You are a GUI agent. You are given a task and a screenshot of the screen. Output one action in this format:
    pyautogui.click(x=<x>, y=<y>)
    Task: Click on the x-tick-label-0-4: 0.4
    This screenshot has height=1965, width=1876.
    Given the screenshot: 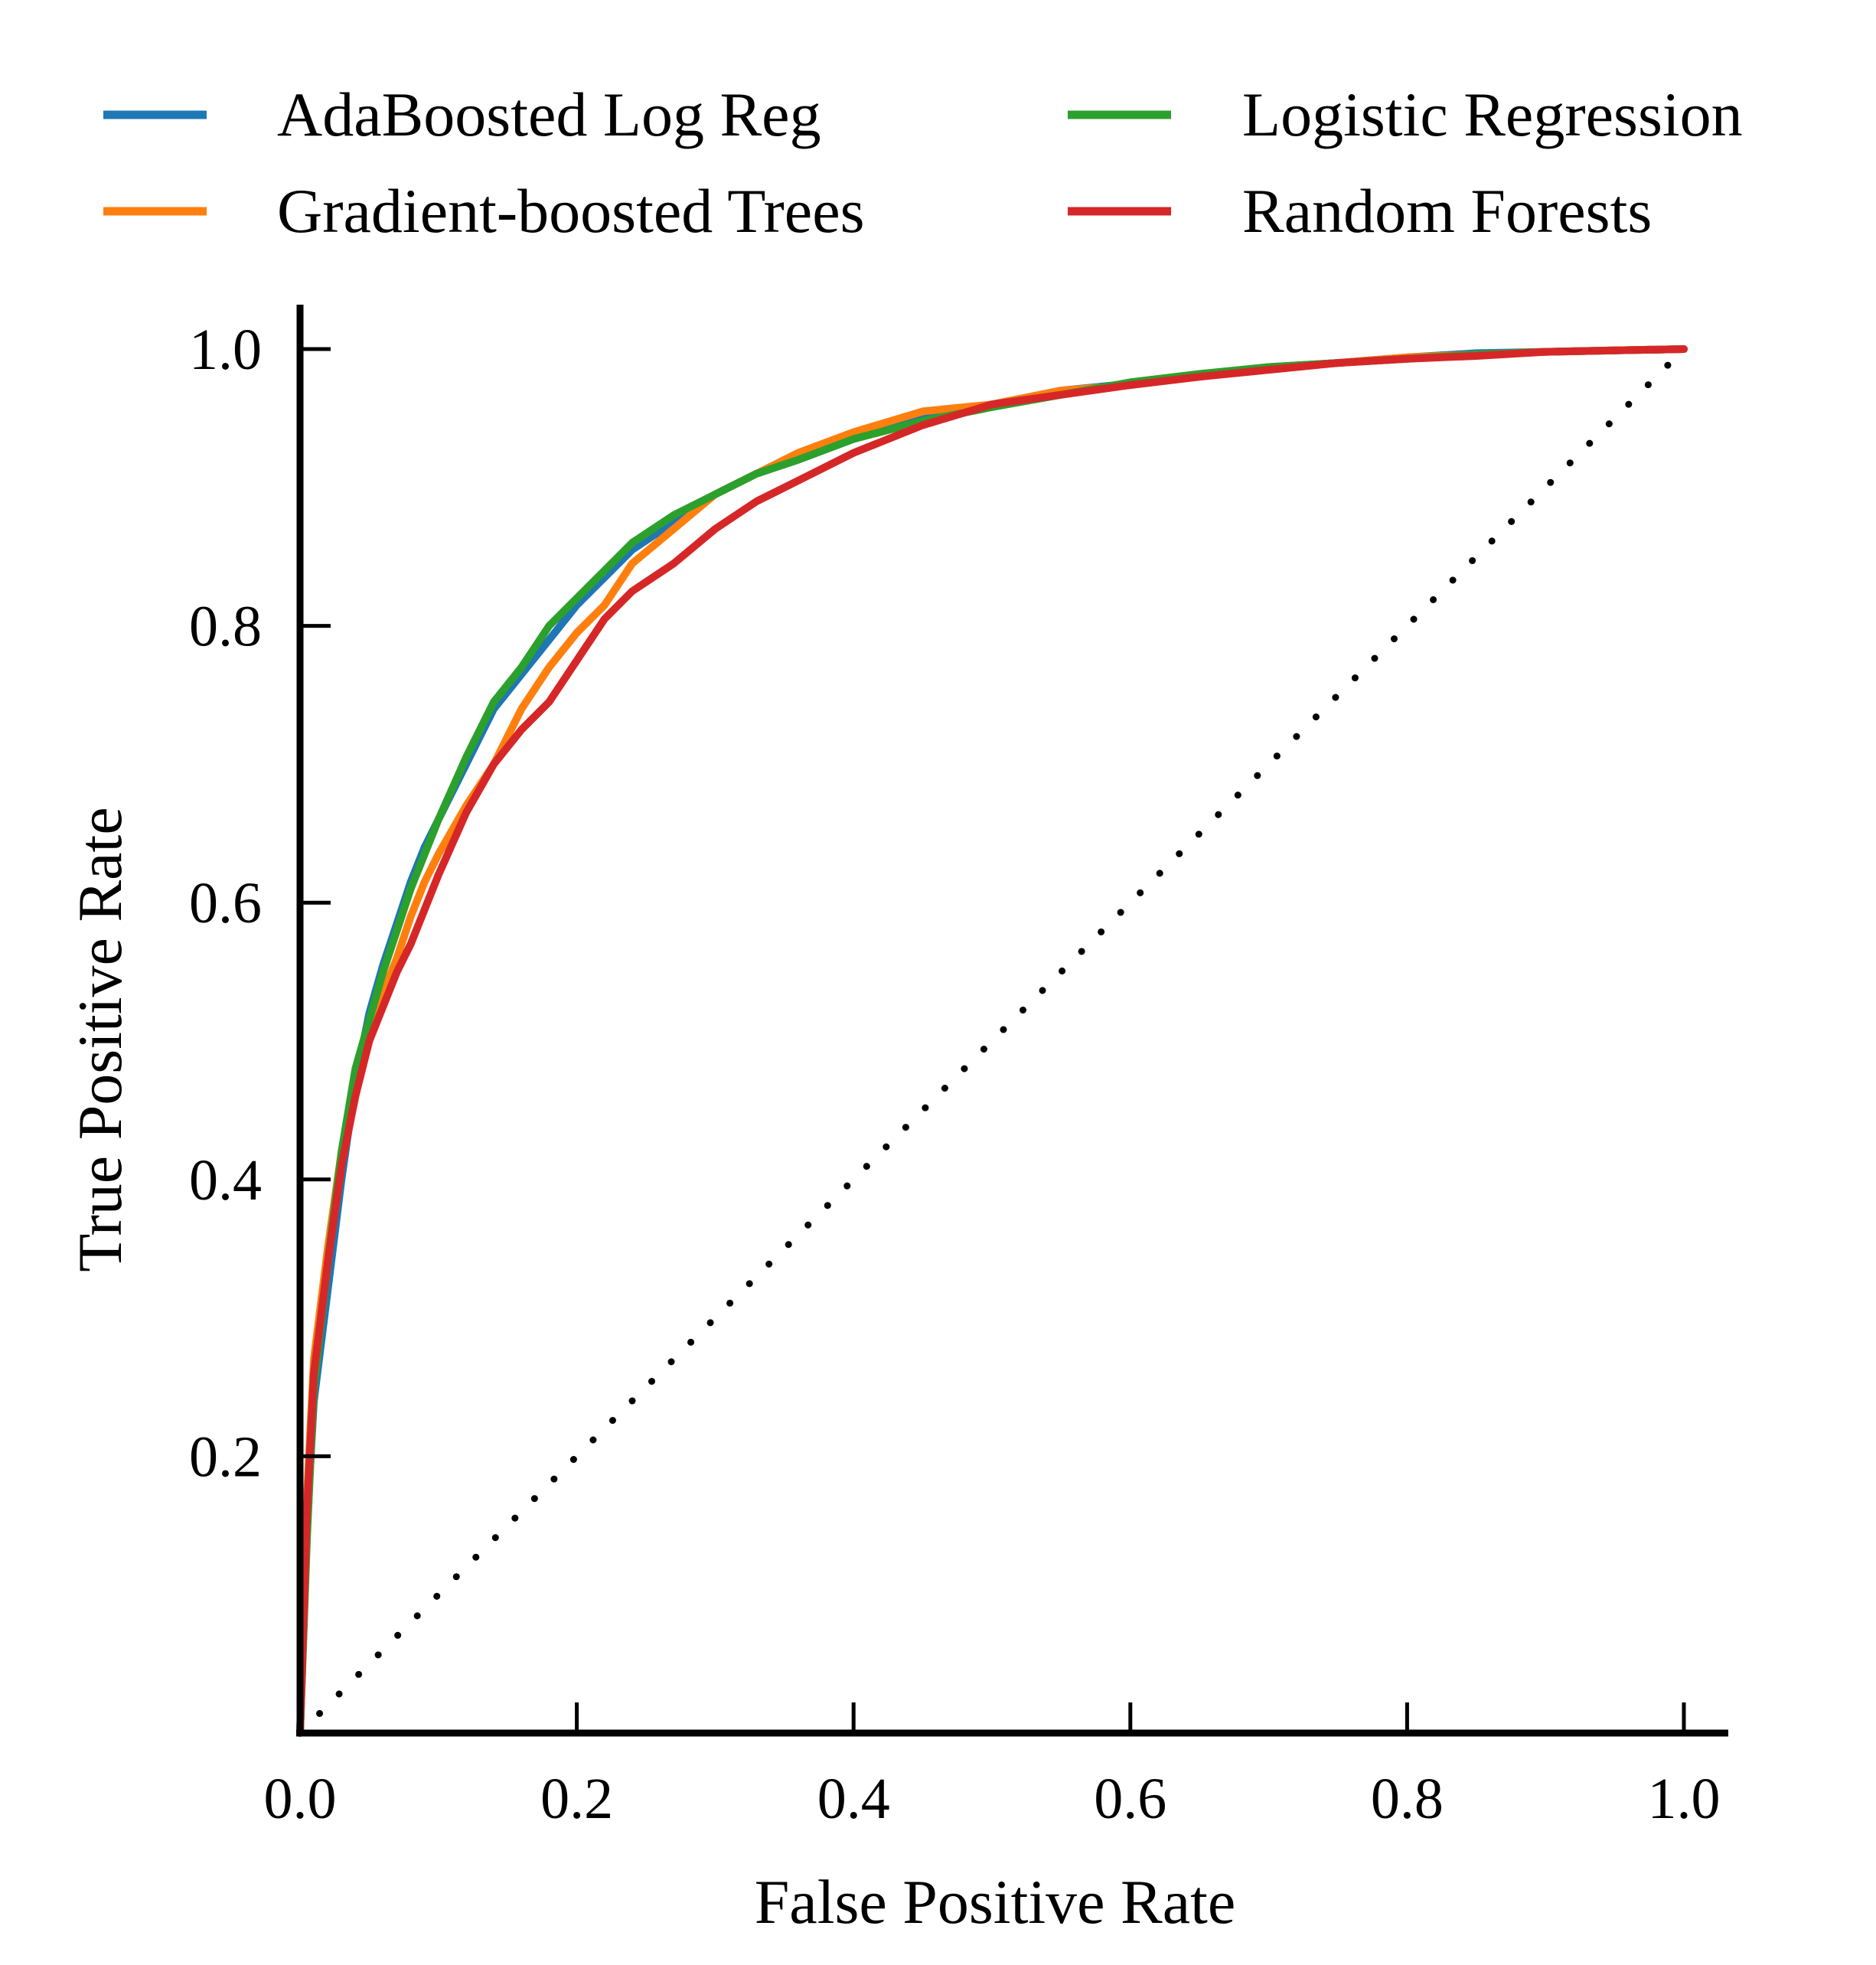 What is the action you would take?
    pyautogui.click(x=853, y=1799)
    